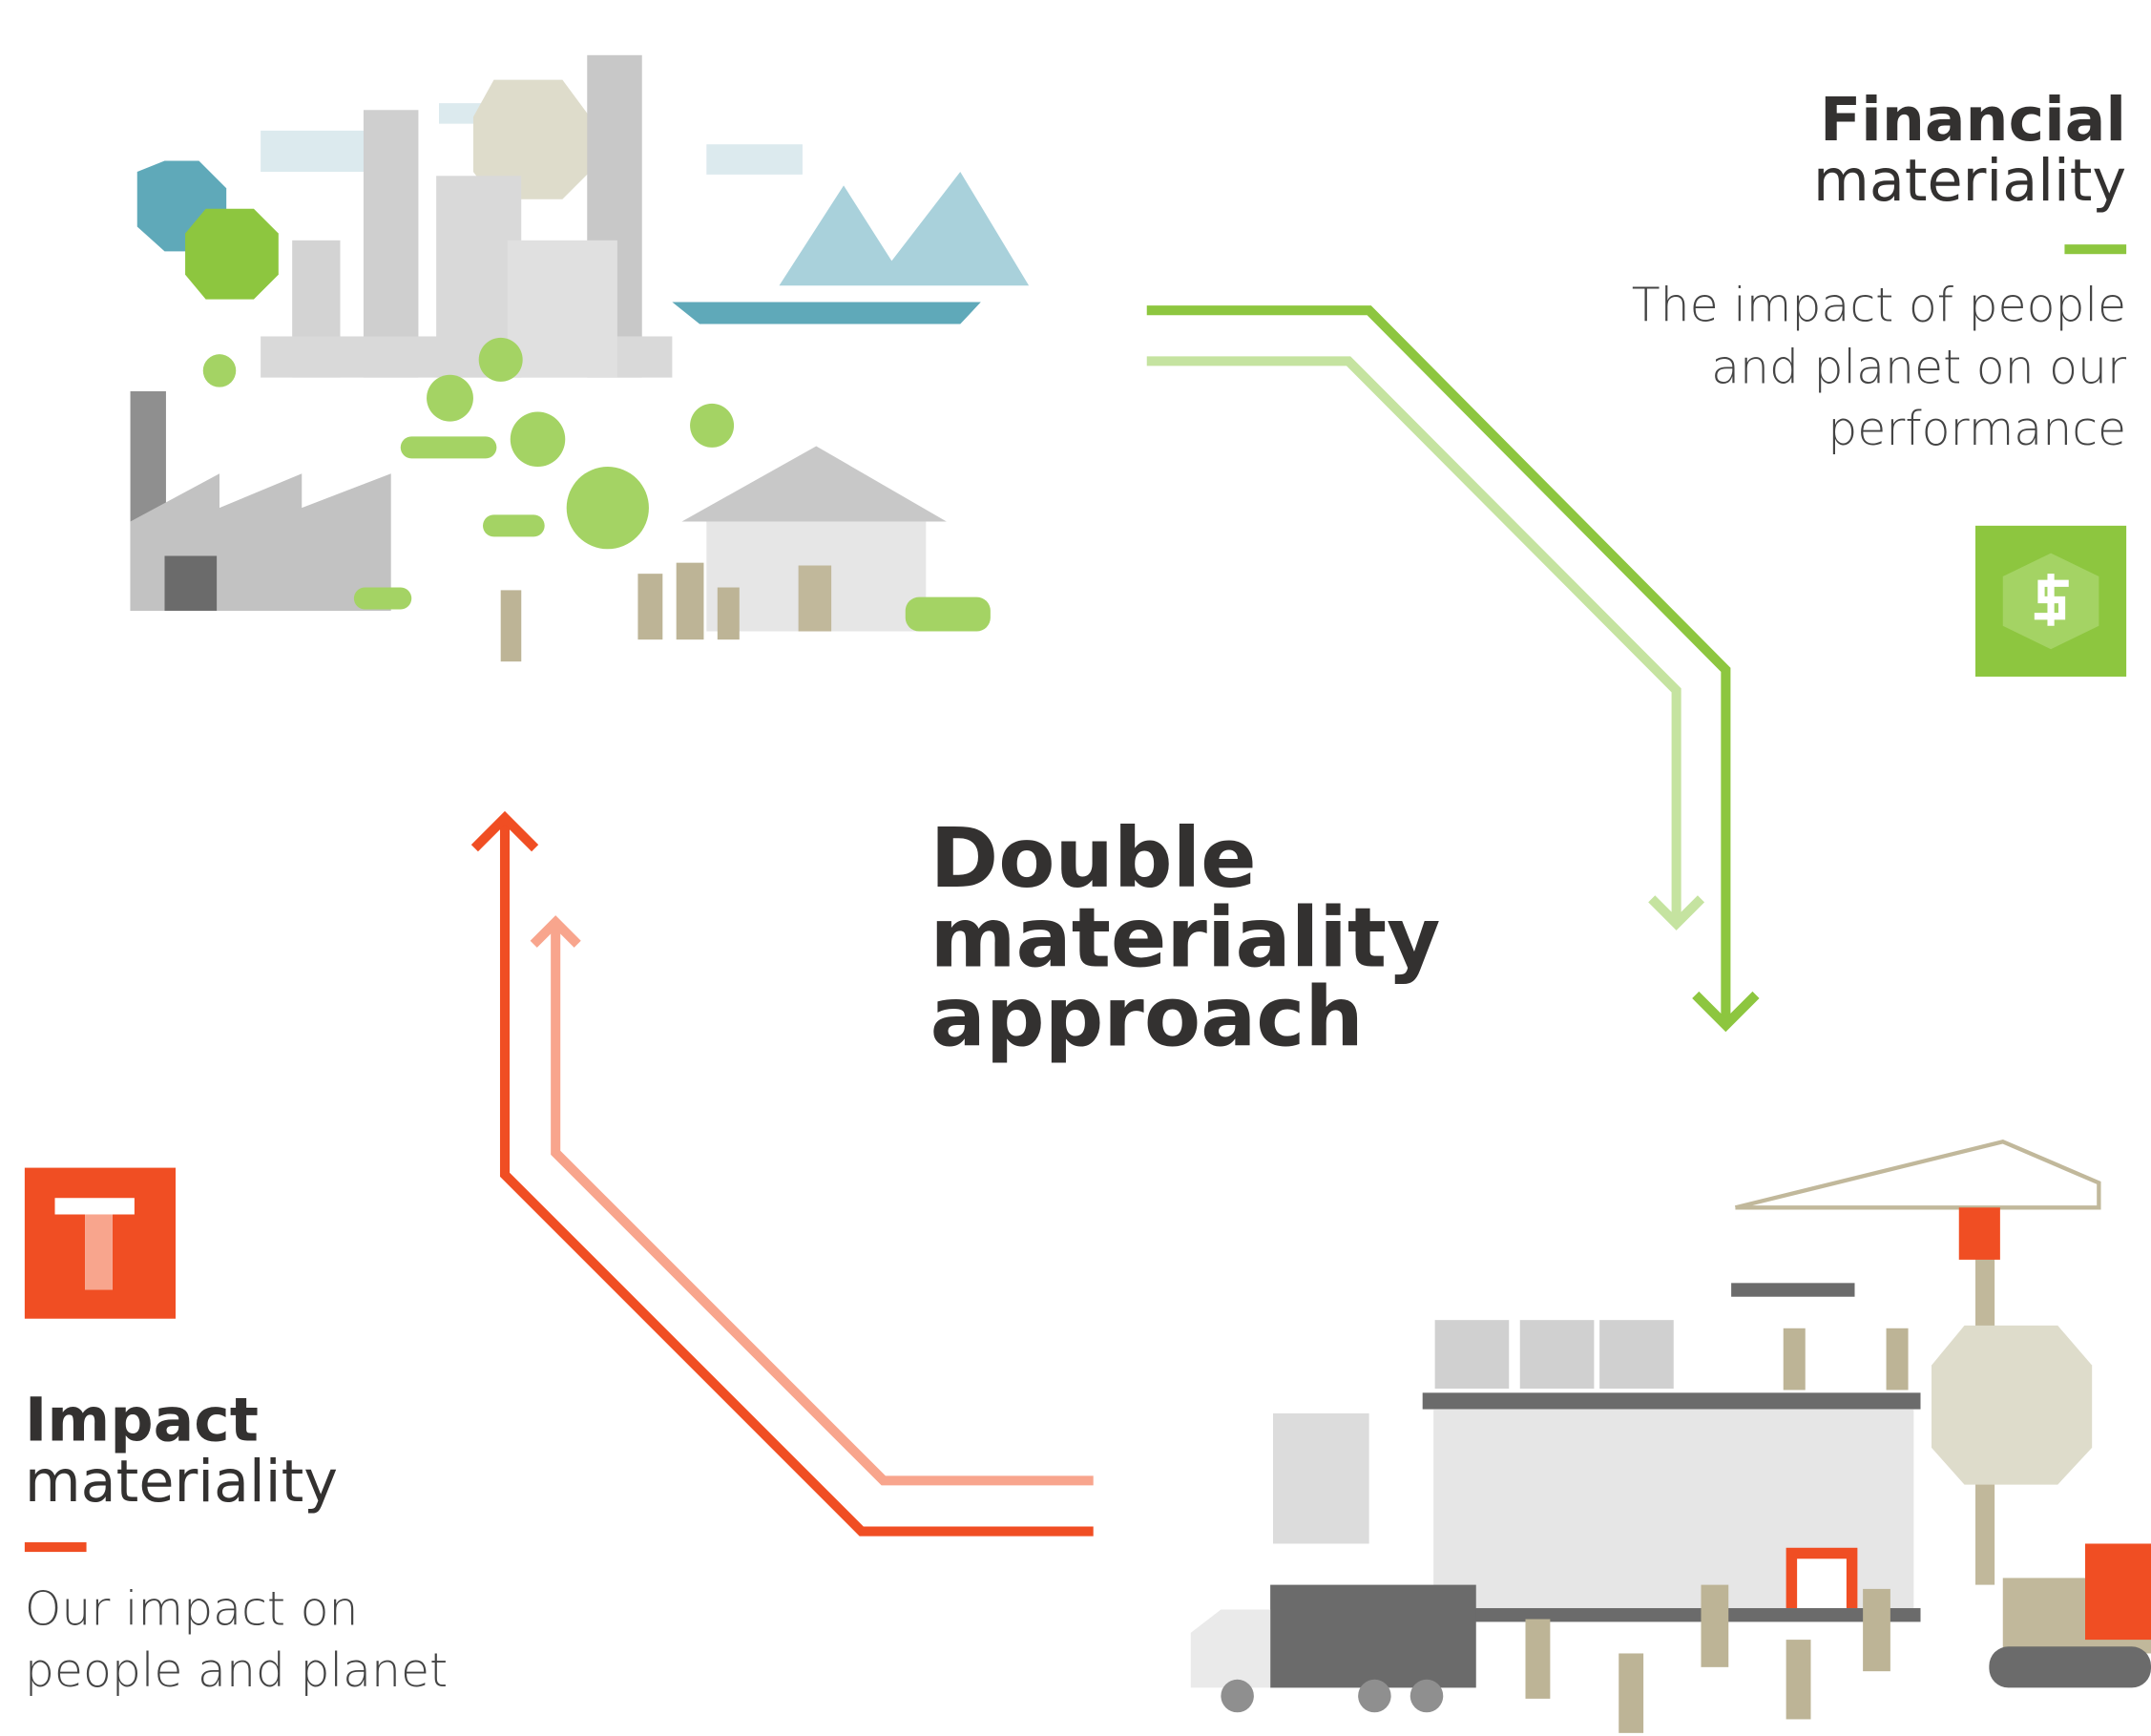 This screenshot has width=2151, height=1736. What do you see at coordinates (99, 1252) in the screenshot?
I see `hammer-handle` at bounding box center [99, 1252].